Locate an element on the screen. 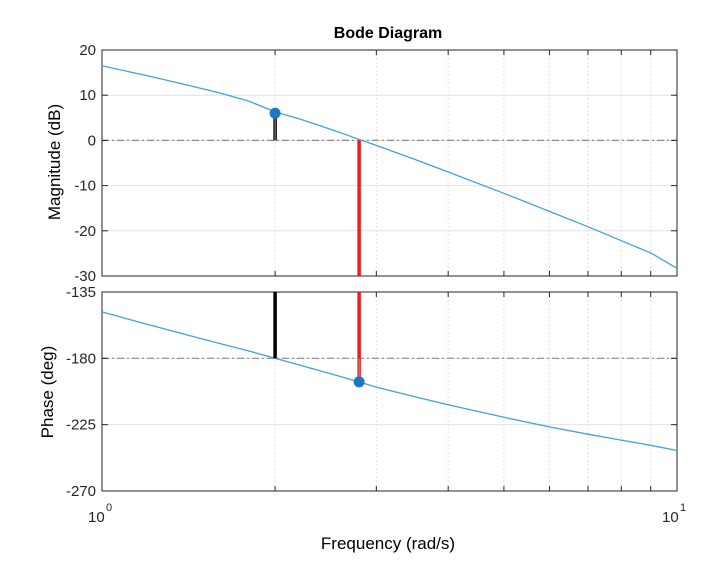  y-tick-label: -180 is located at coordinates (81, 358).